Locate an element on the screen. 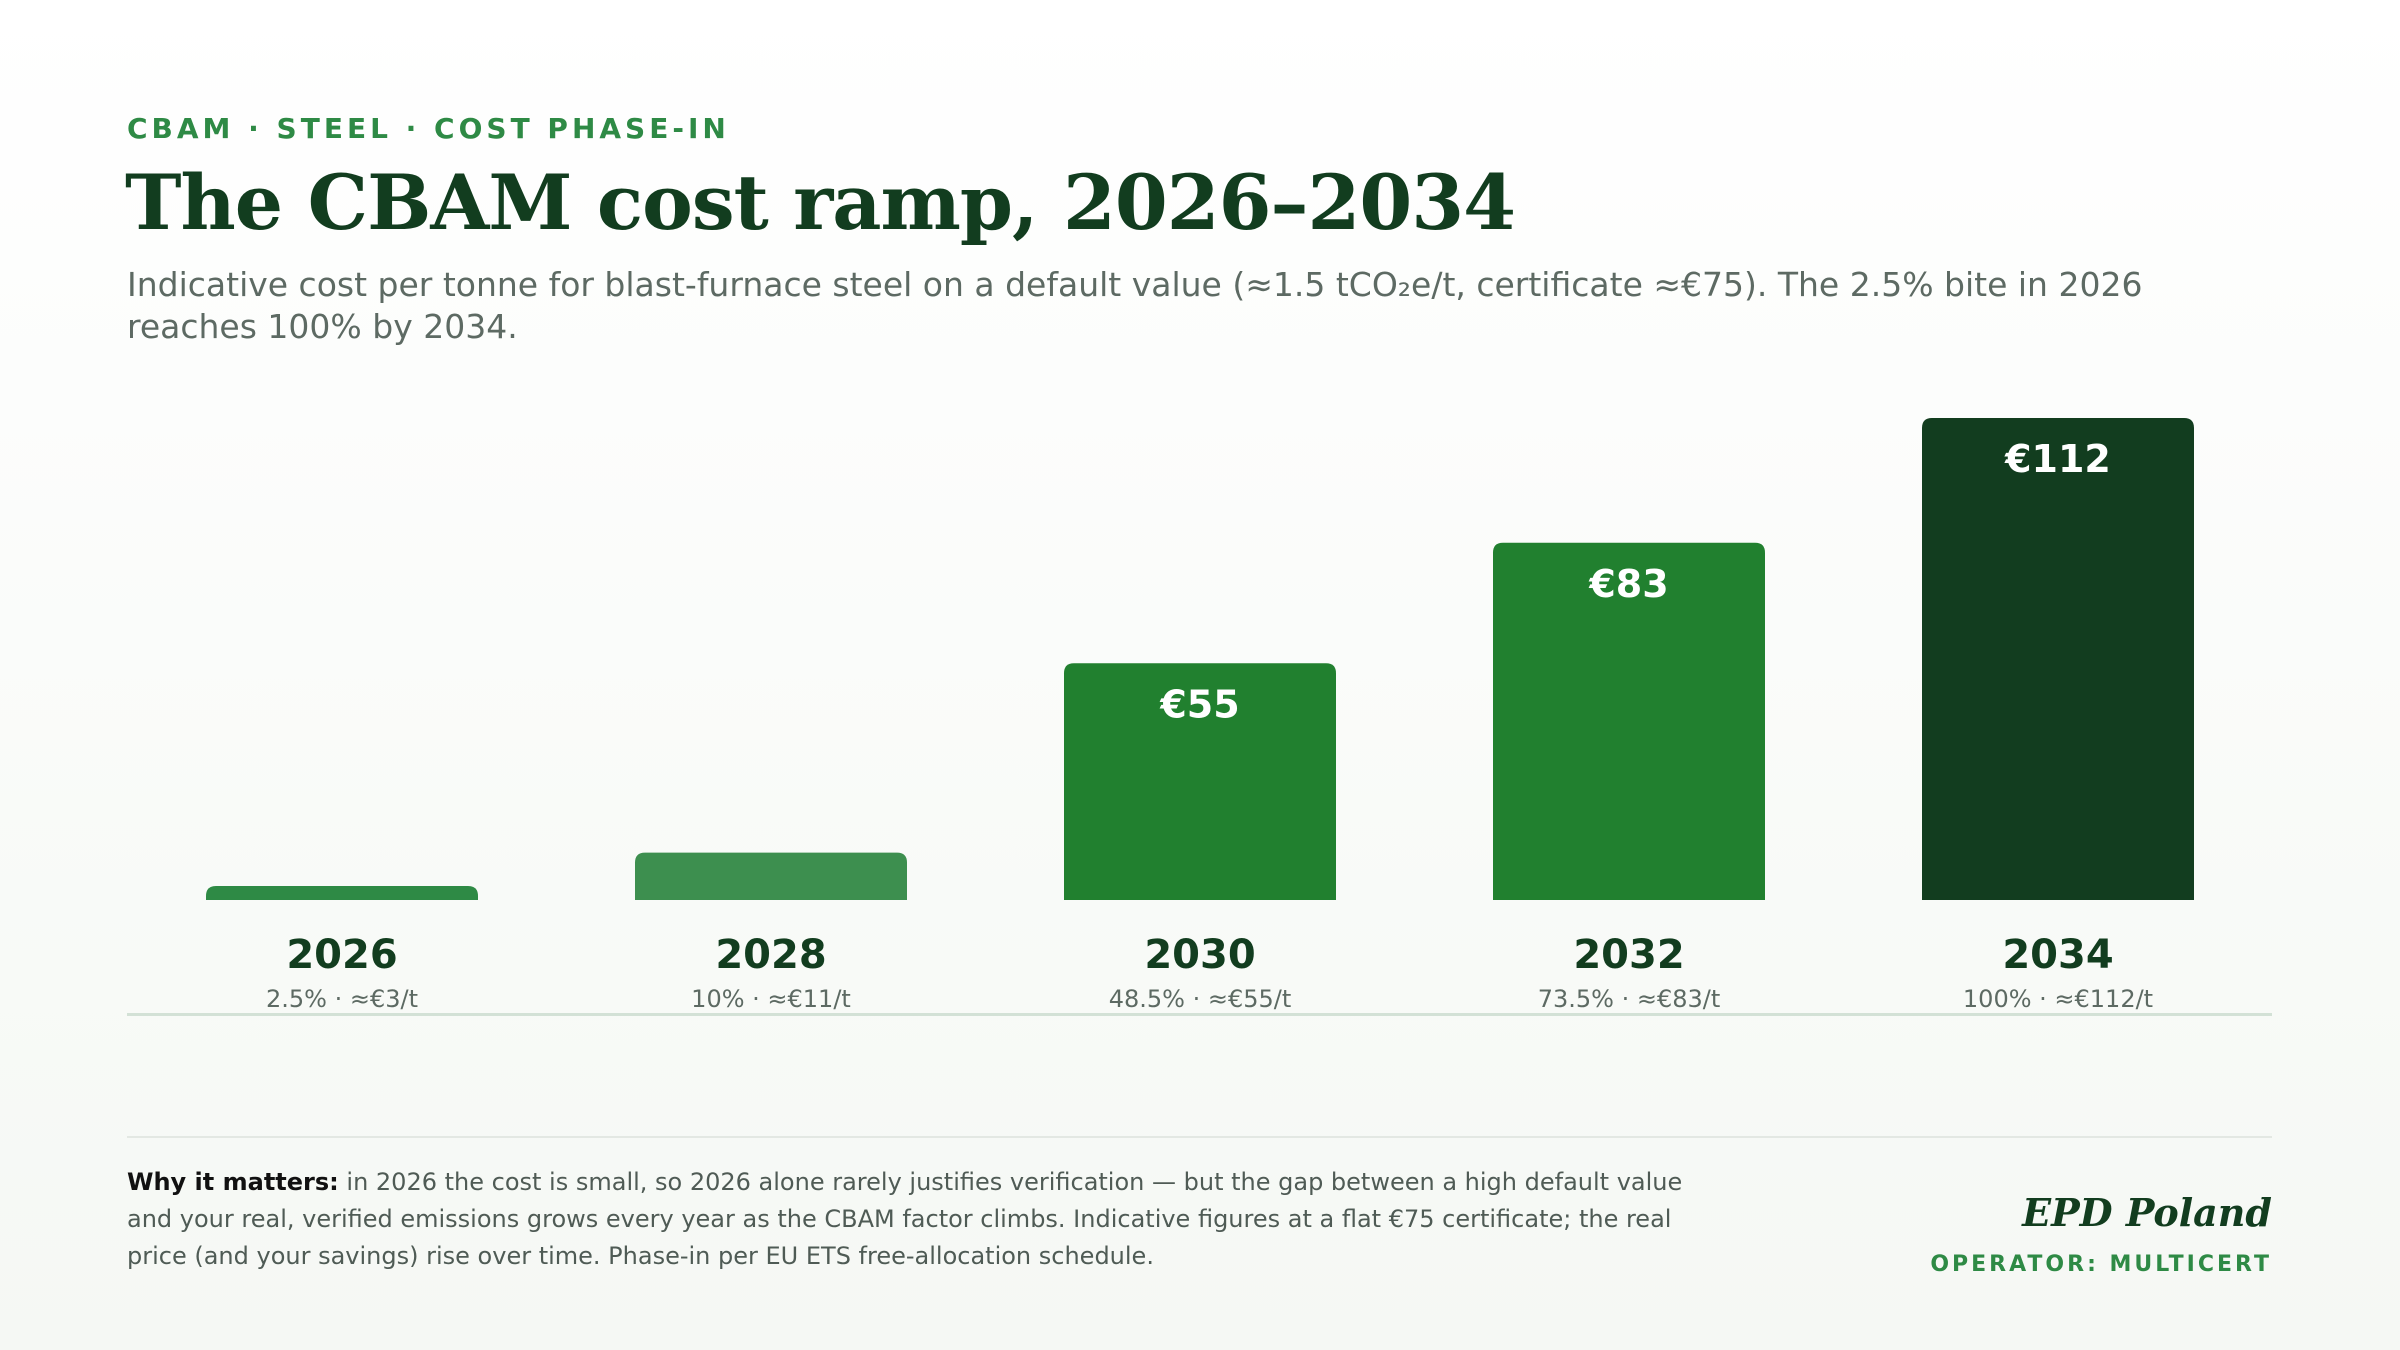  chart-title: The CBAM cost ramp, 2026–2034 is located at coordinates (820, 202).